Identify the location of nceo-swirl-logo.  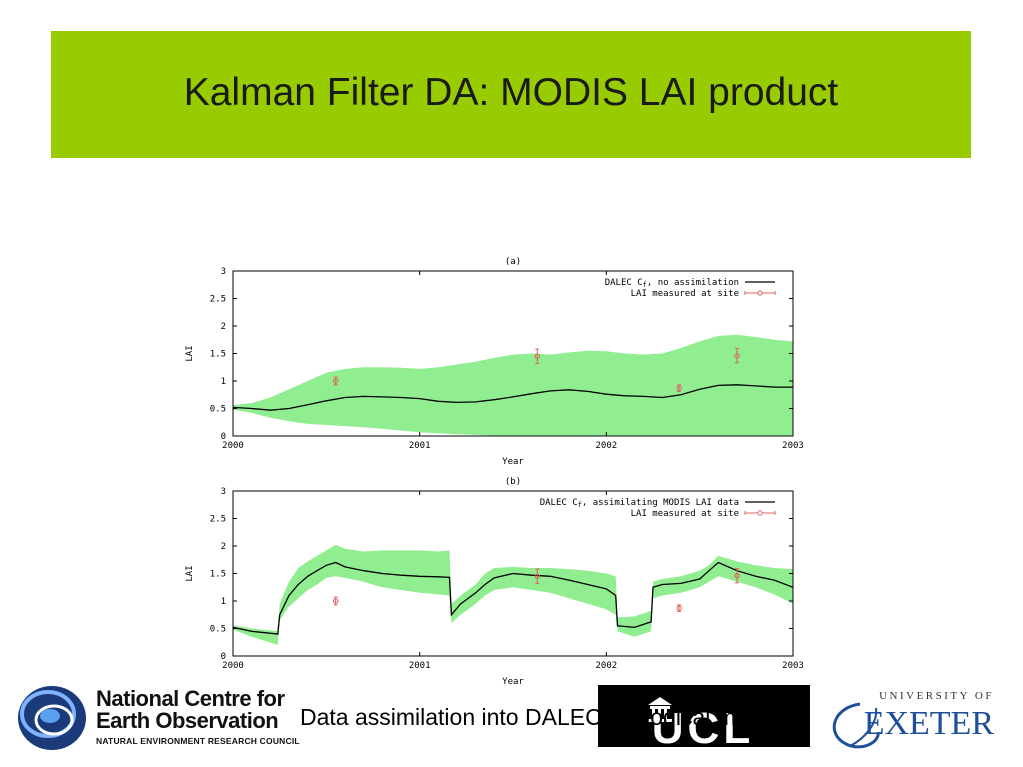
(52, 718).